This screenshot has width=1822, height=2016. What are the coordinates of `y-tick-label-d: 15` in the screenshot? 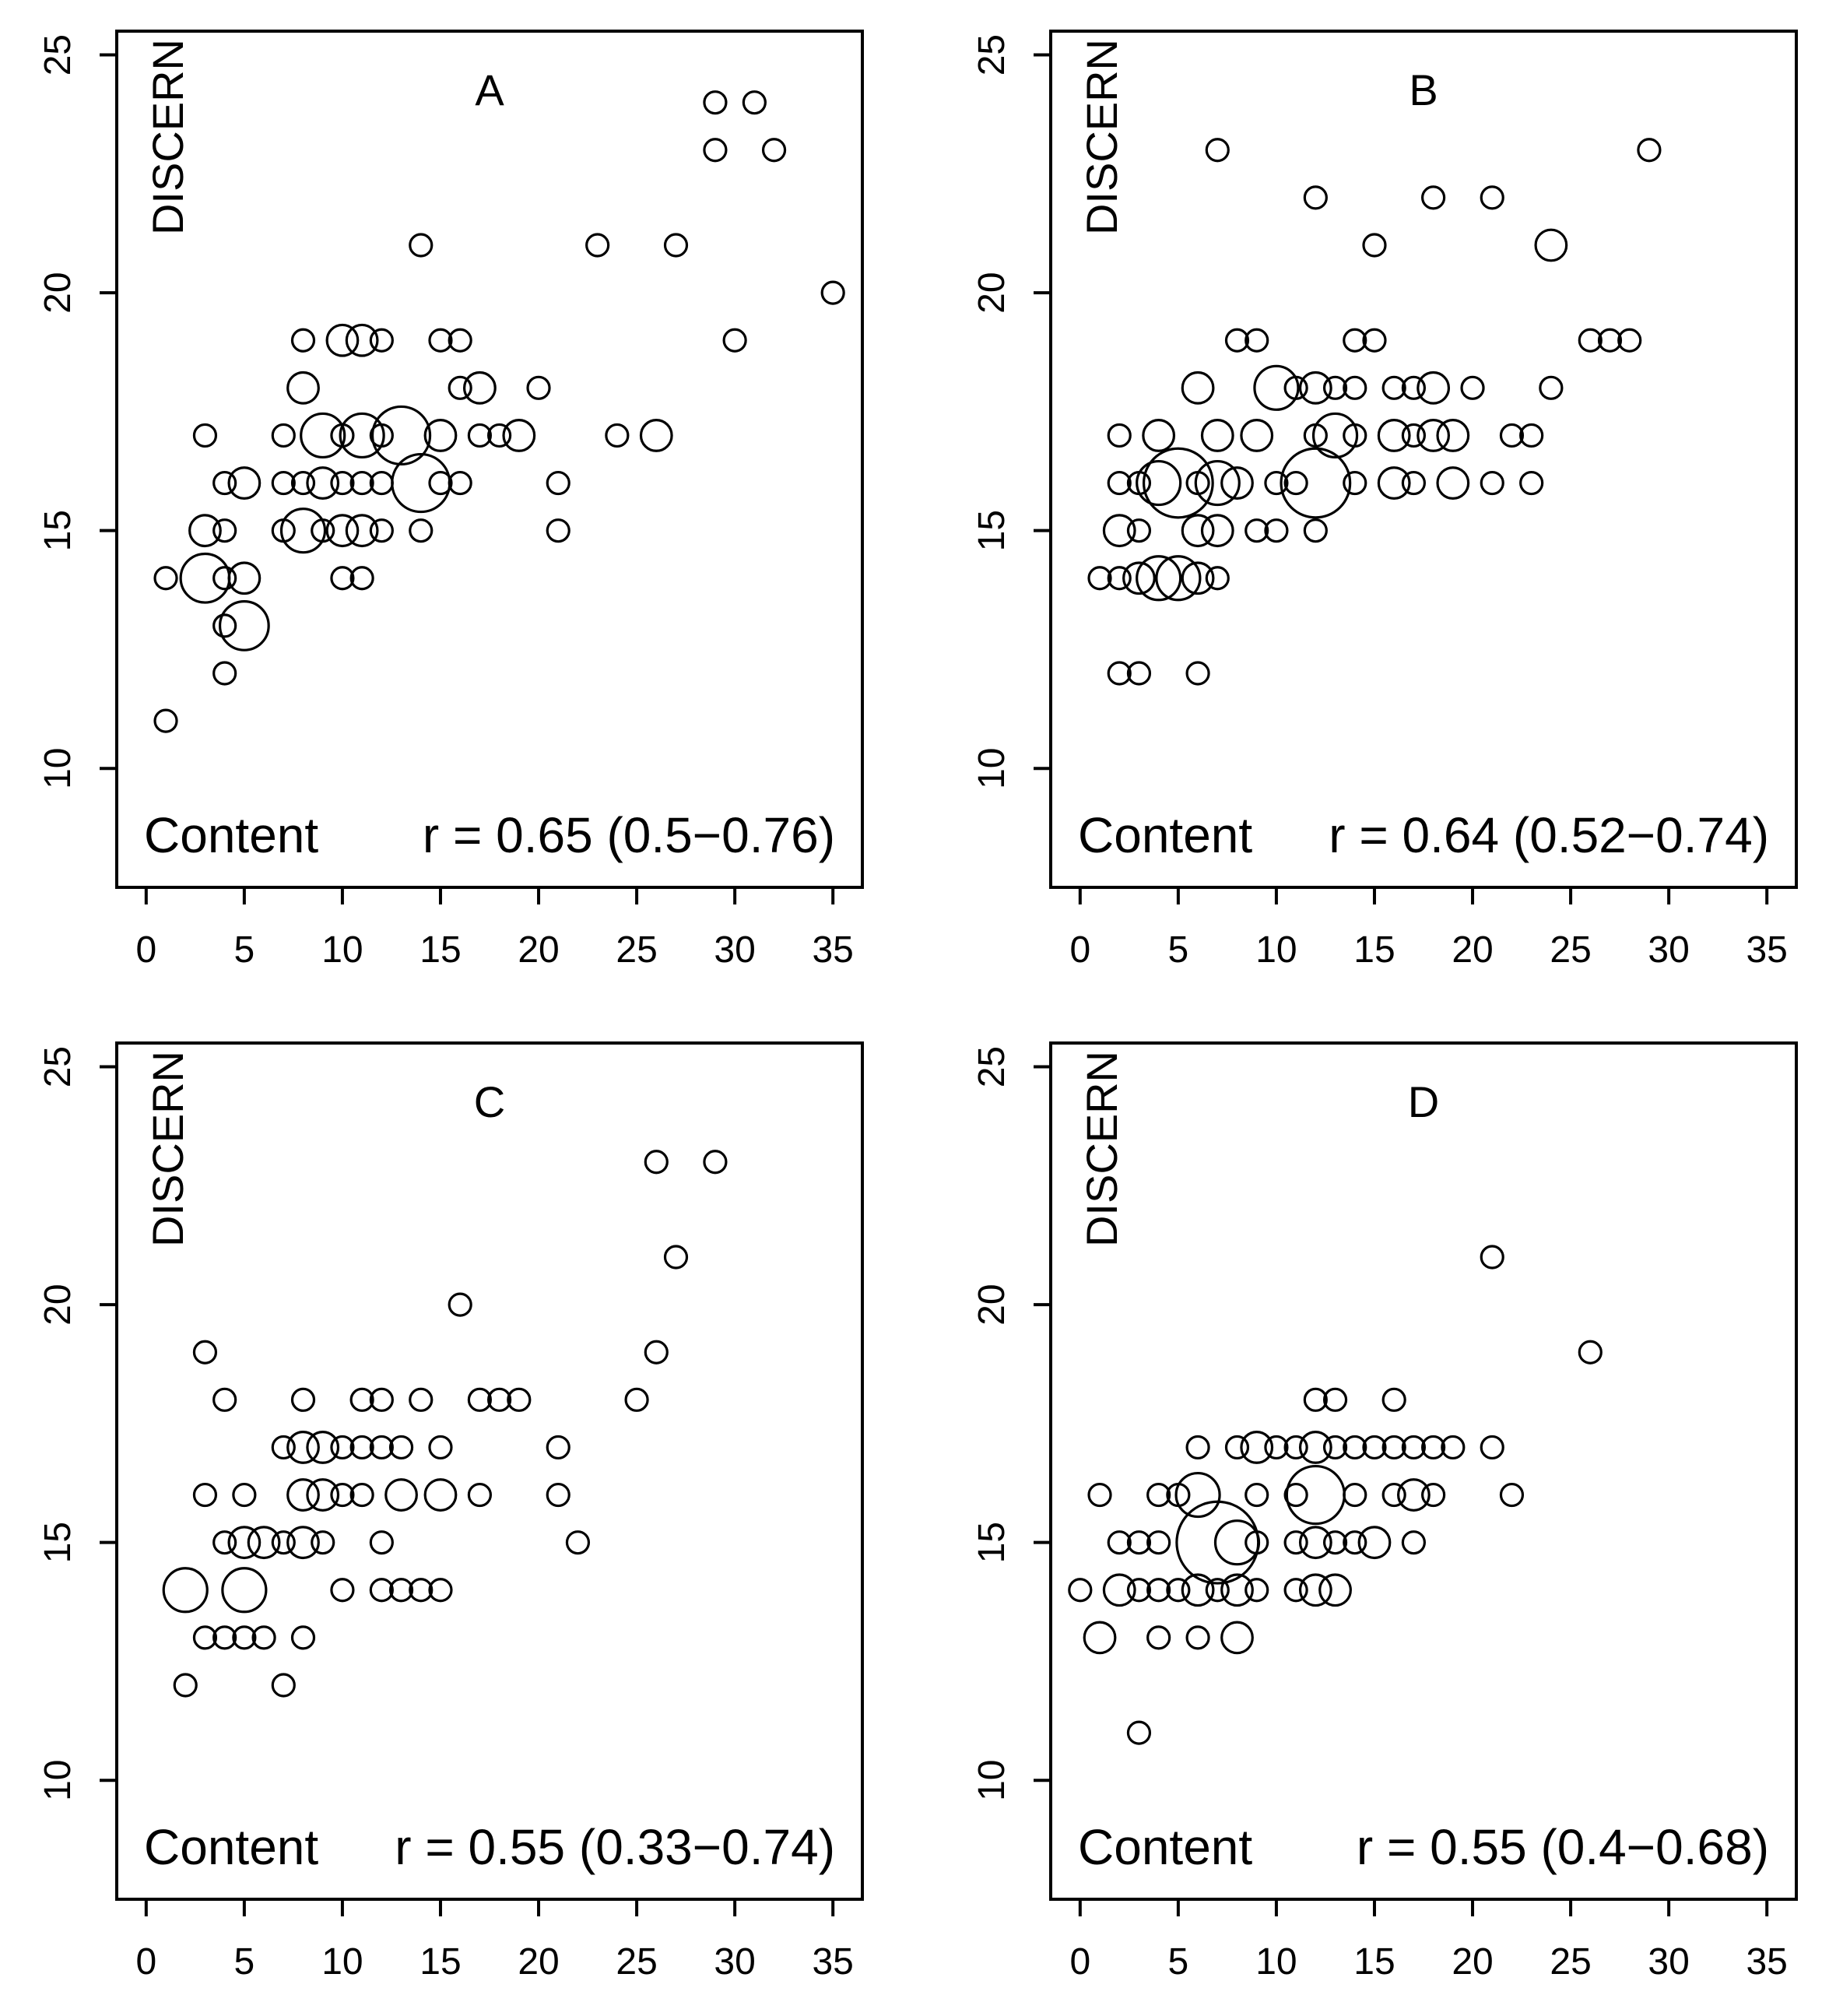 It's located at (992, 1543).